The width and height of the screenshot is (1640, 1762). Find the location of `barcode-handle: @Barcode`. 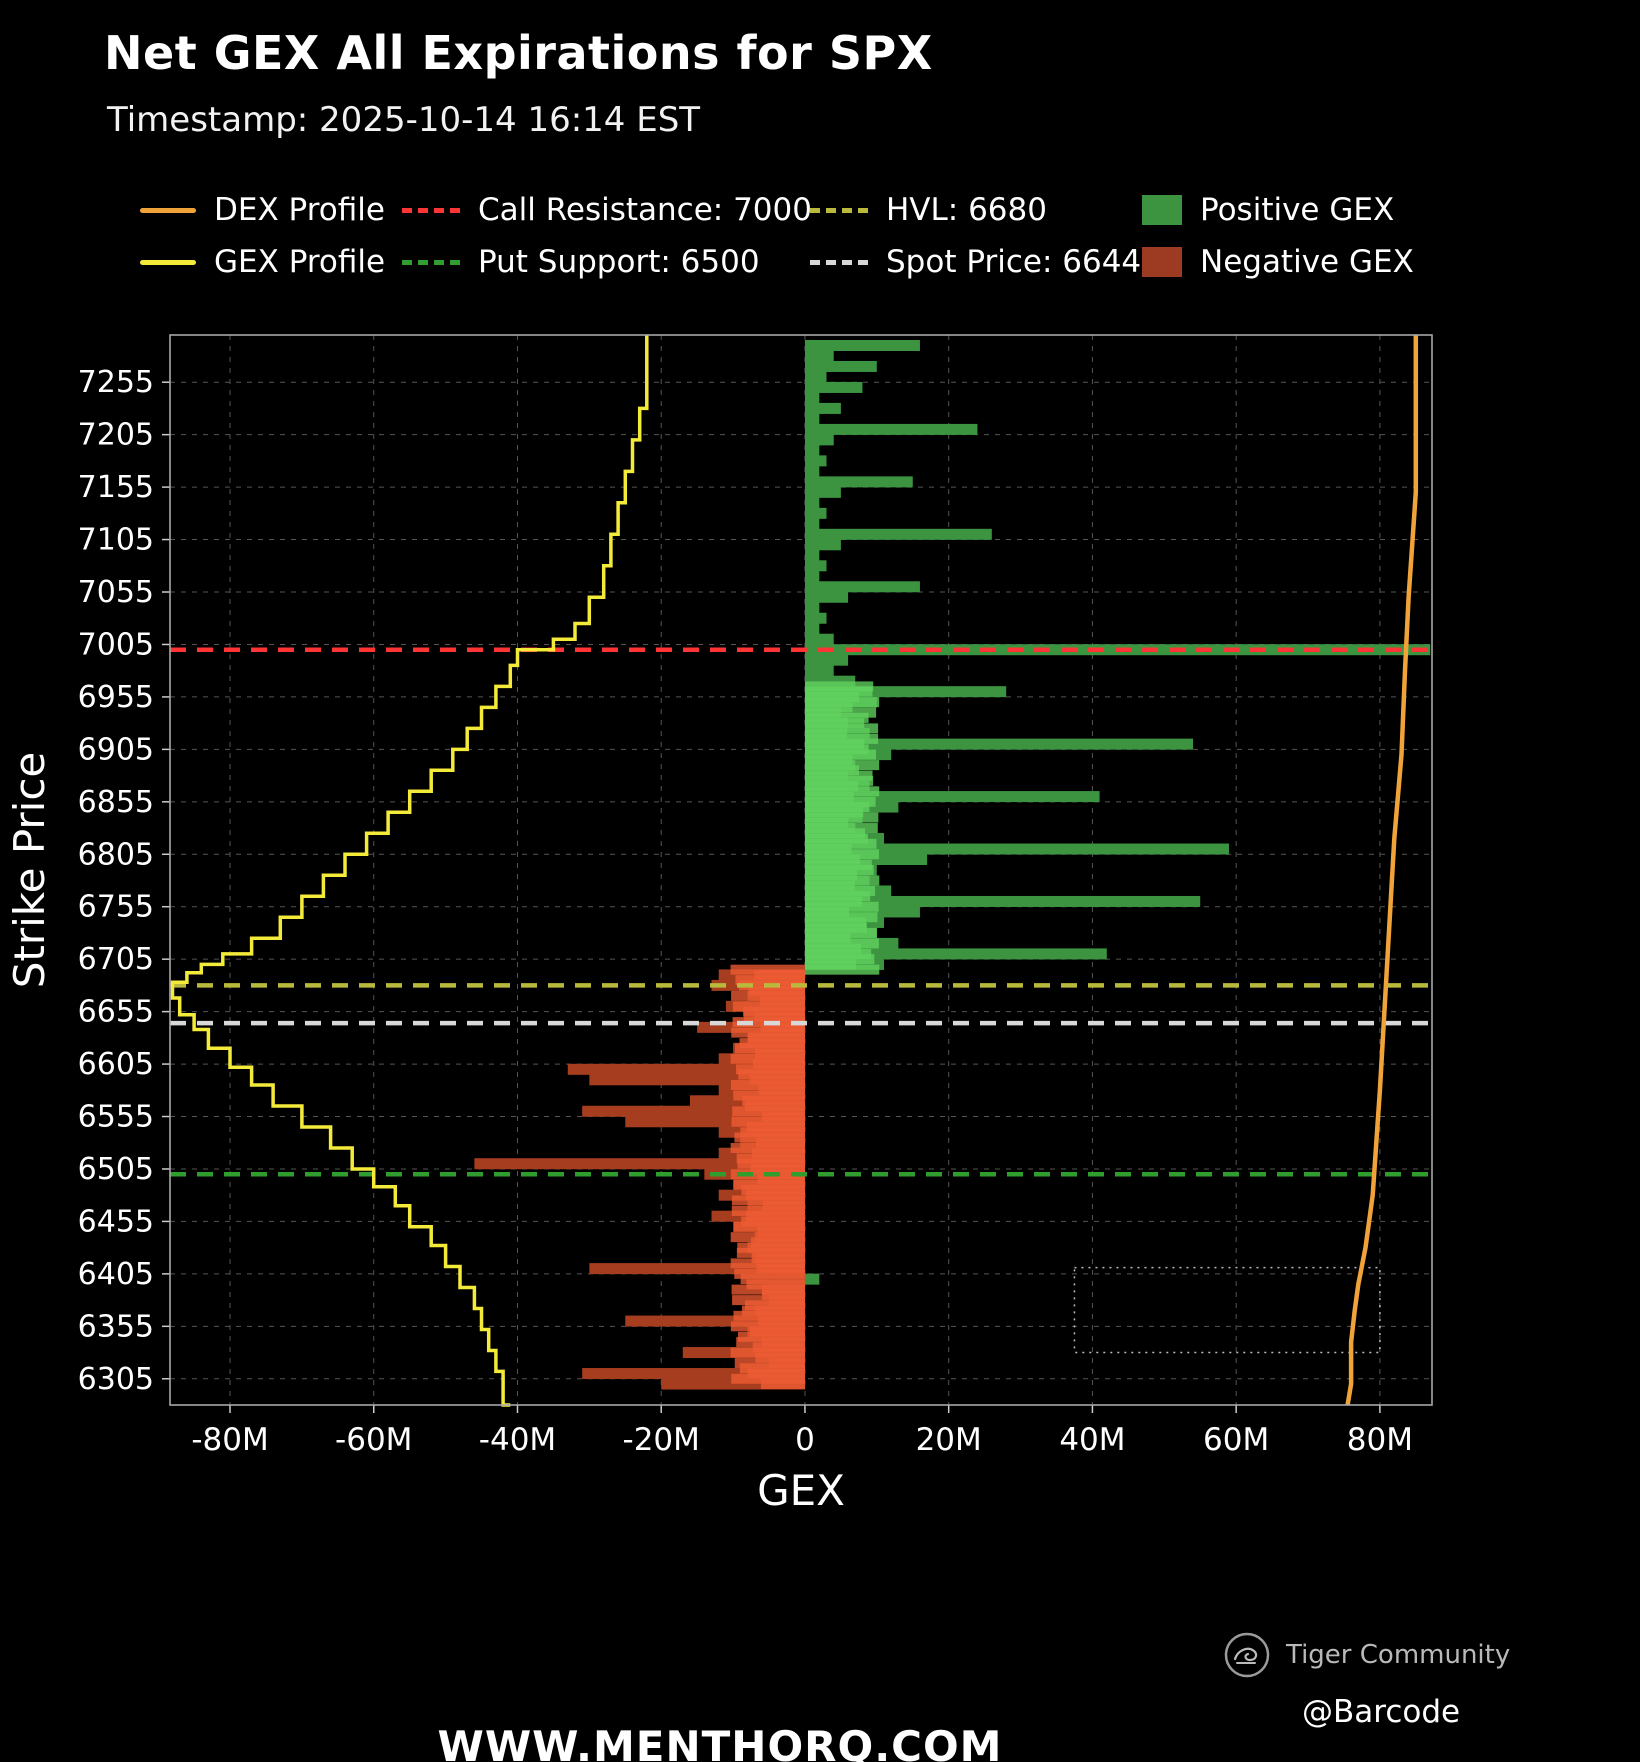

barcode-handle: @Barcode is located at coordinates (1381, 1712).